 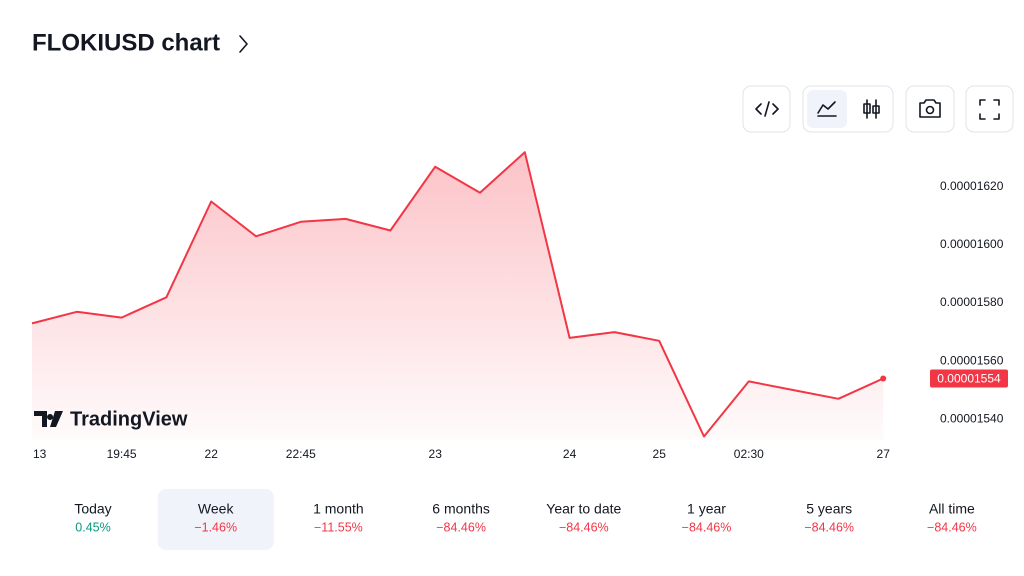 I want to click on snapshot-button, so click(x=930, y=109).